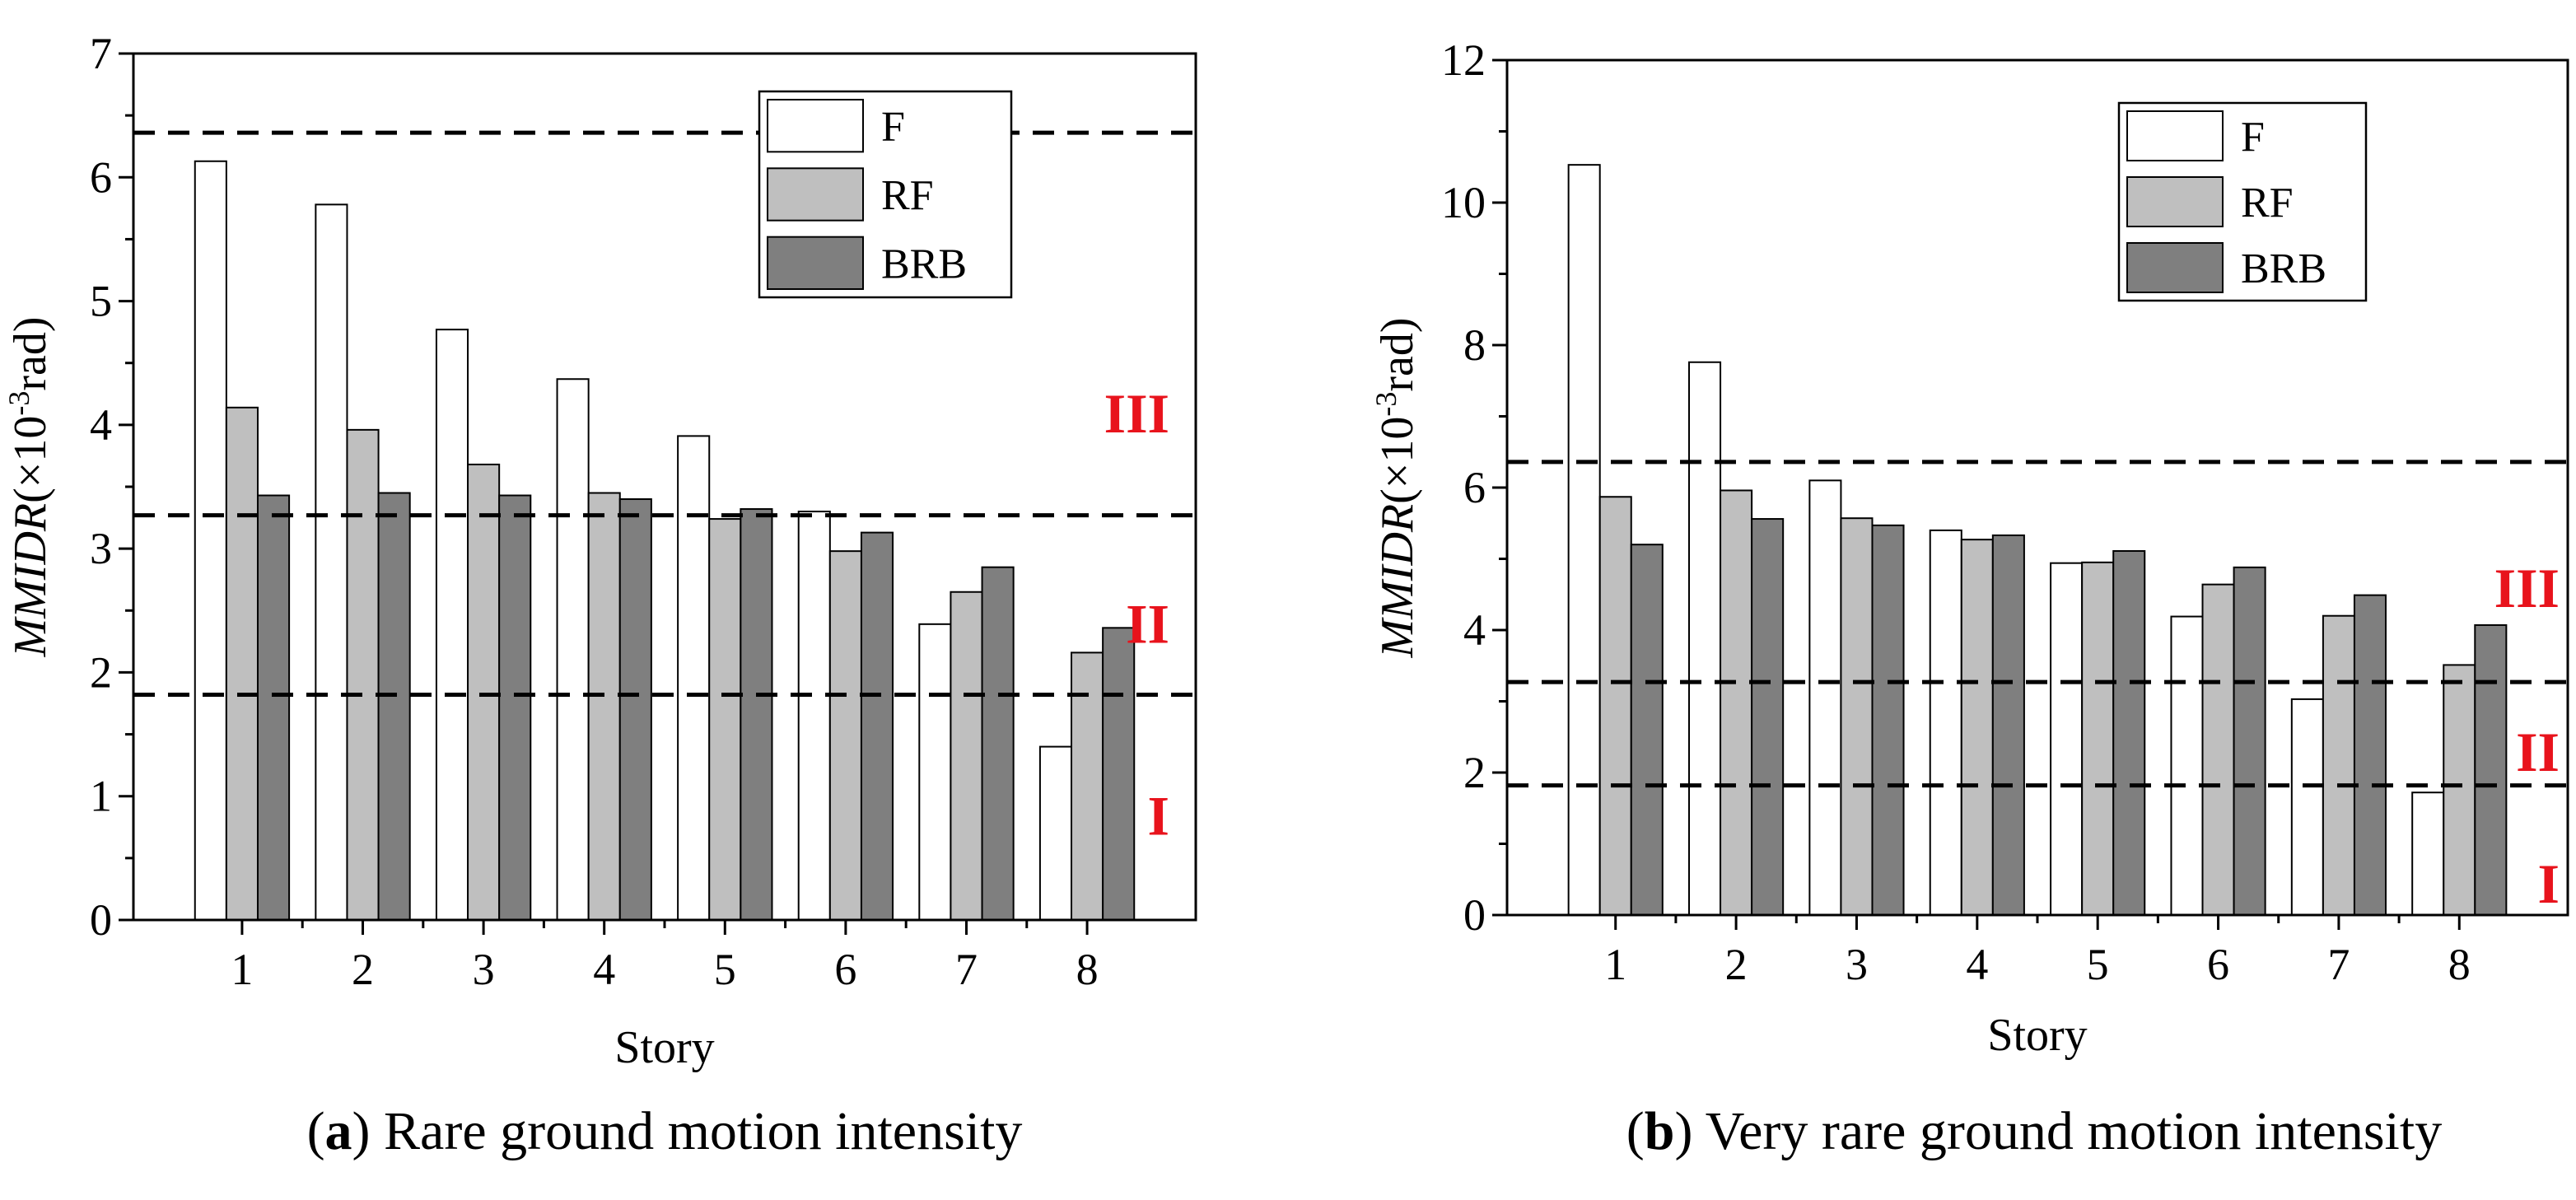 Image resolution: width=2576 pixels, height=1200 pixels. Describe the element at coordinates (101, 548) in the screenshot. I see `y-tick-label: 3` at that location.